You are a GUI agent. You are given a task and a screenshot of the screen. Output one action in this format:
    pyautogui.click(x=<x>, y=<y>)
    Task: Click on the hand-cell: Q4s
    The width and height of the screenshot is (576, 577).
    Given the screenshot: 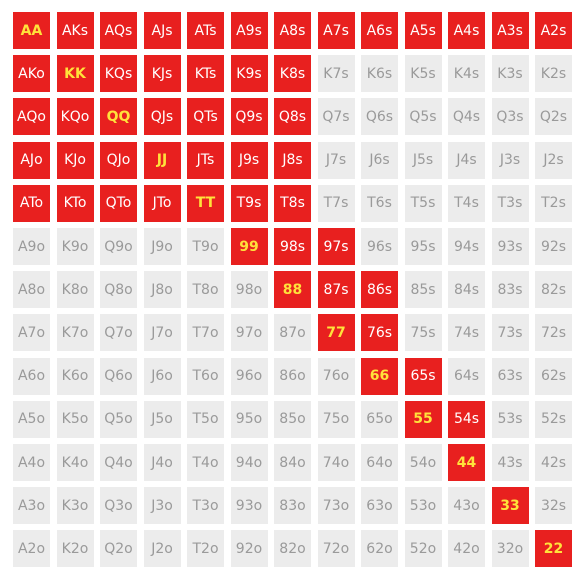 What is the action you would take?
    pyautogui.click(x=466, y=117)
    